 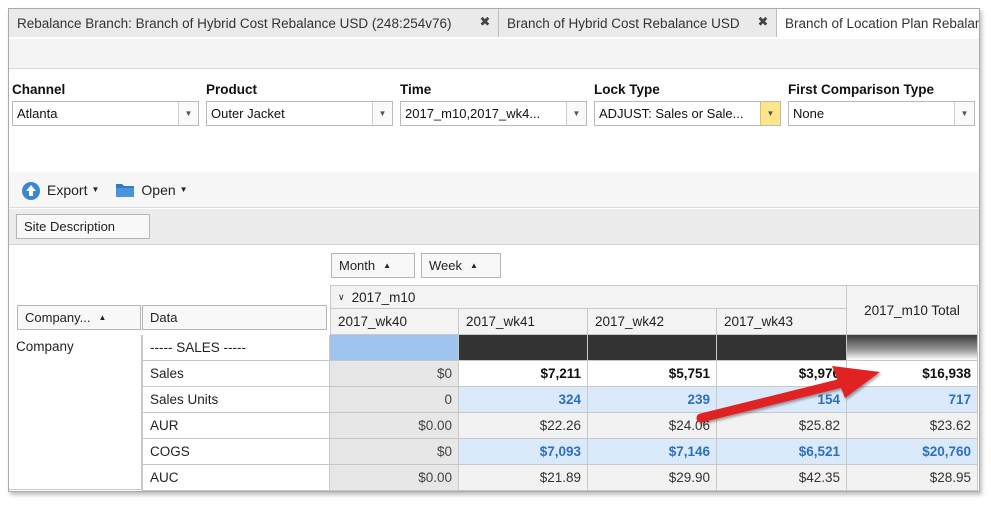 What do you see at coordinates (357, 265) in the screenshot?
I see `month-label: Month` at bounding box center [357, 265].